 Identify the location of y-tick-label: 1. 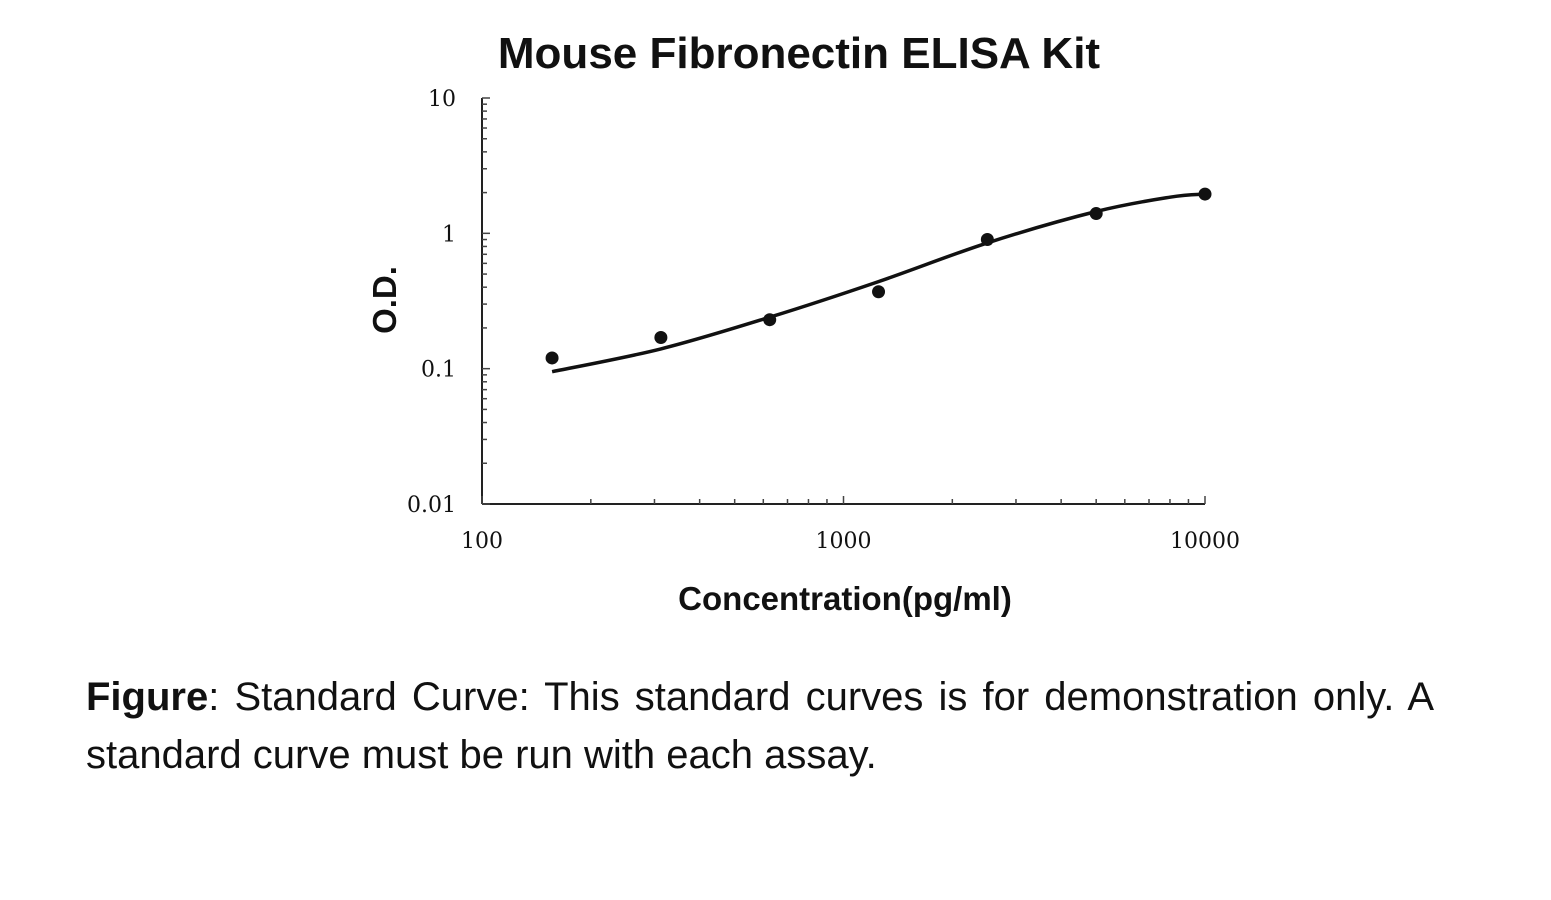
(449, 234).